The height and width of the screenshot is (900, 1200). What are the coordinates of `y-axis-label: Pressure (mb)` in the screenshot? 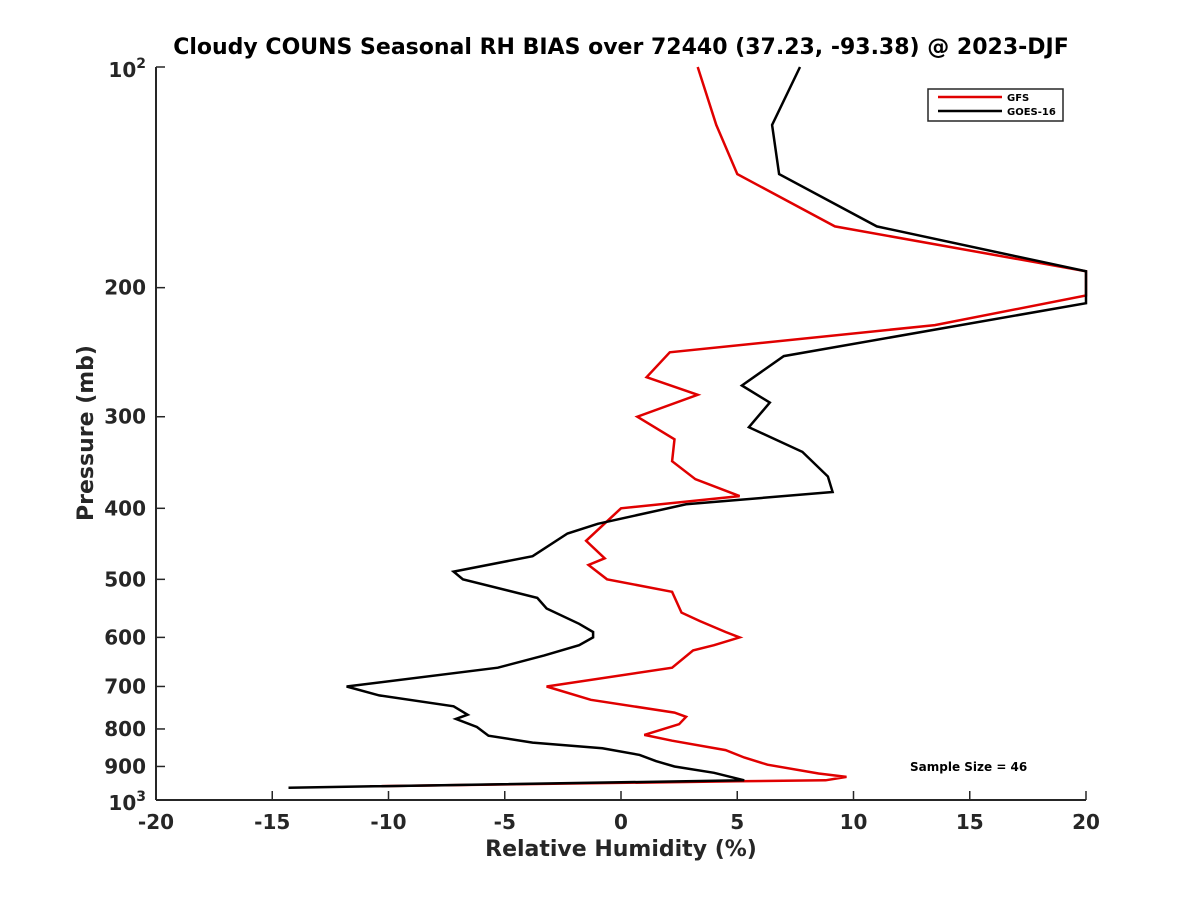 It's located at (86, 433).